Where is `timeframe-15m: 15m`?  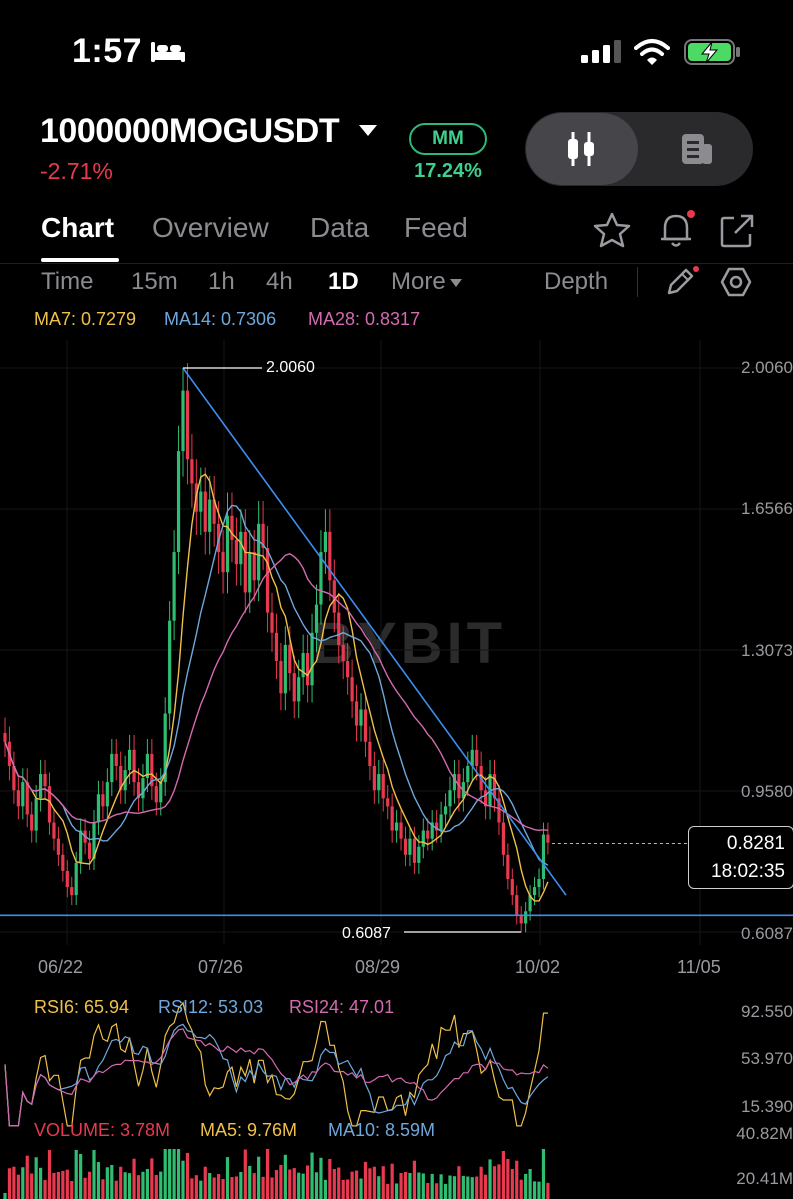
timeframe-15m: 15m is located at coordinates (154, 281).